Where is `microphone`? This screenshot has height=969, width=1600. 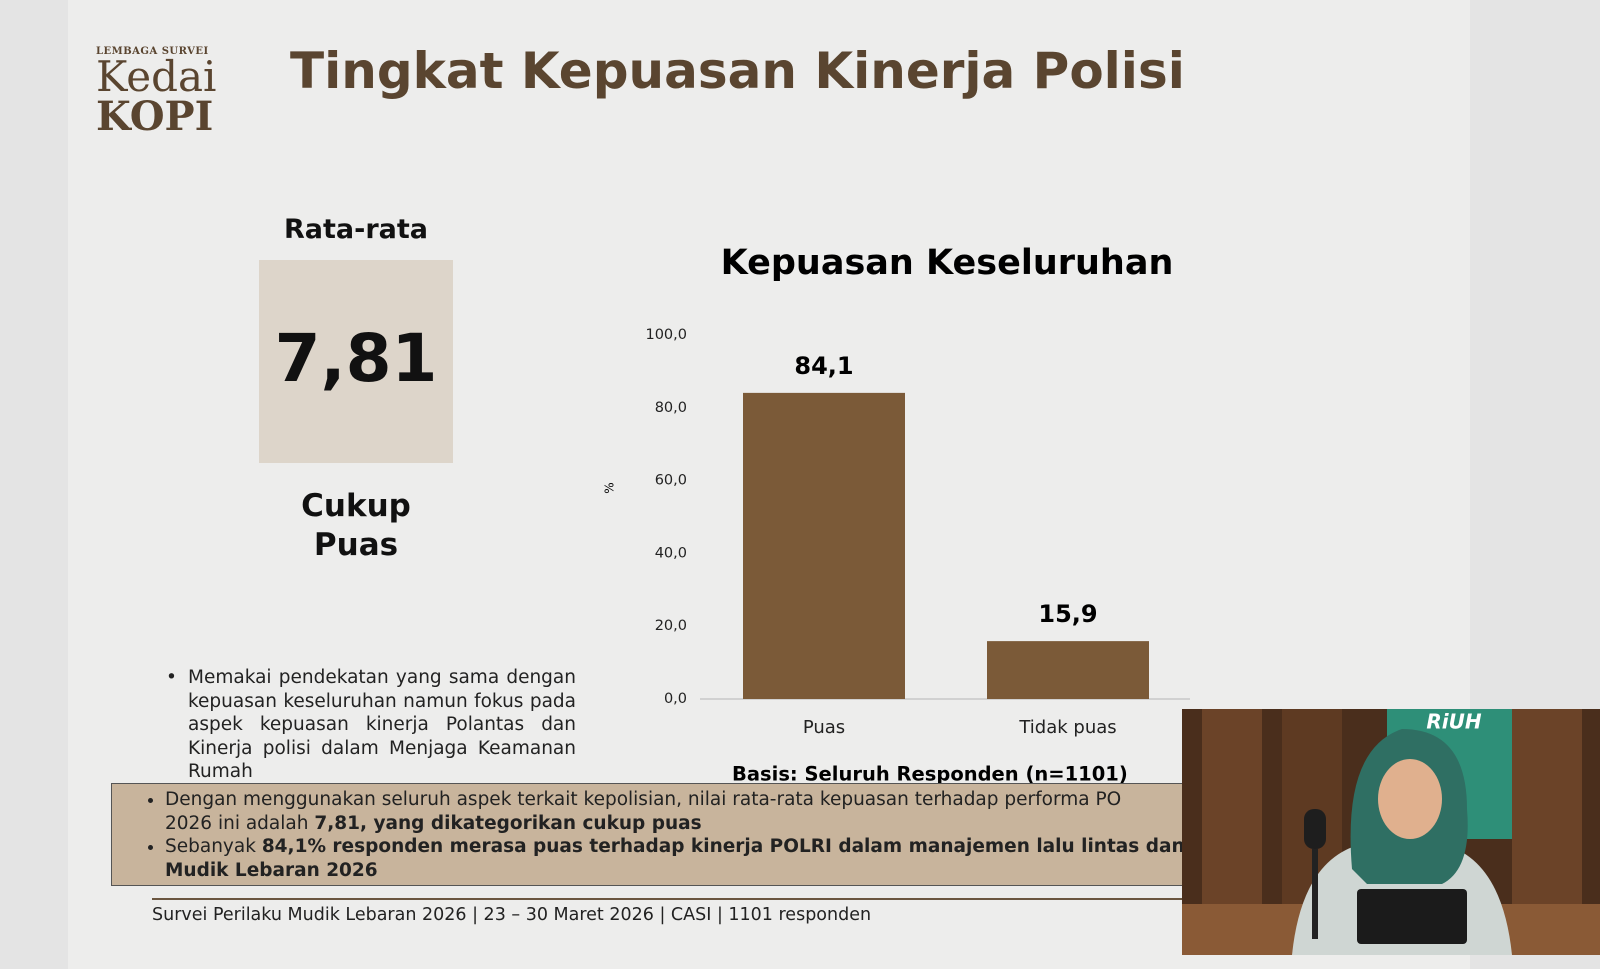 microphone is located at coordinates (1315, 829).